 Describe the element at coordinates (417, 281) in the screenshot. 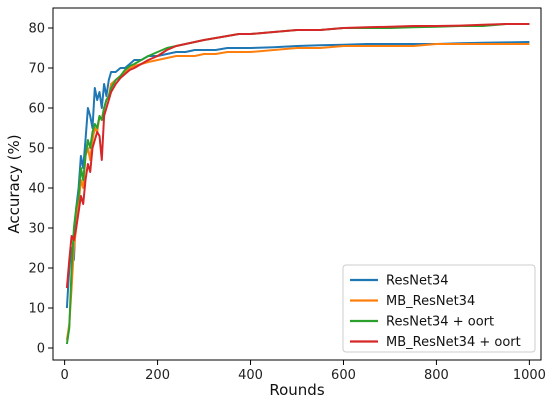

I see `legend-label: ResNet34` at that location.